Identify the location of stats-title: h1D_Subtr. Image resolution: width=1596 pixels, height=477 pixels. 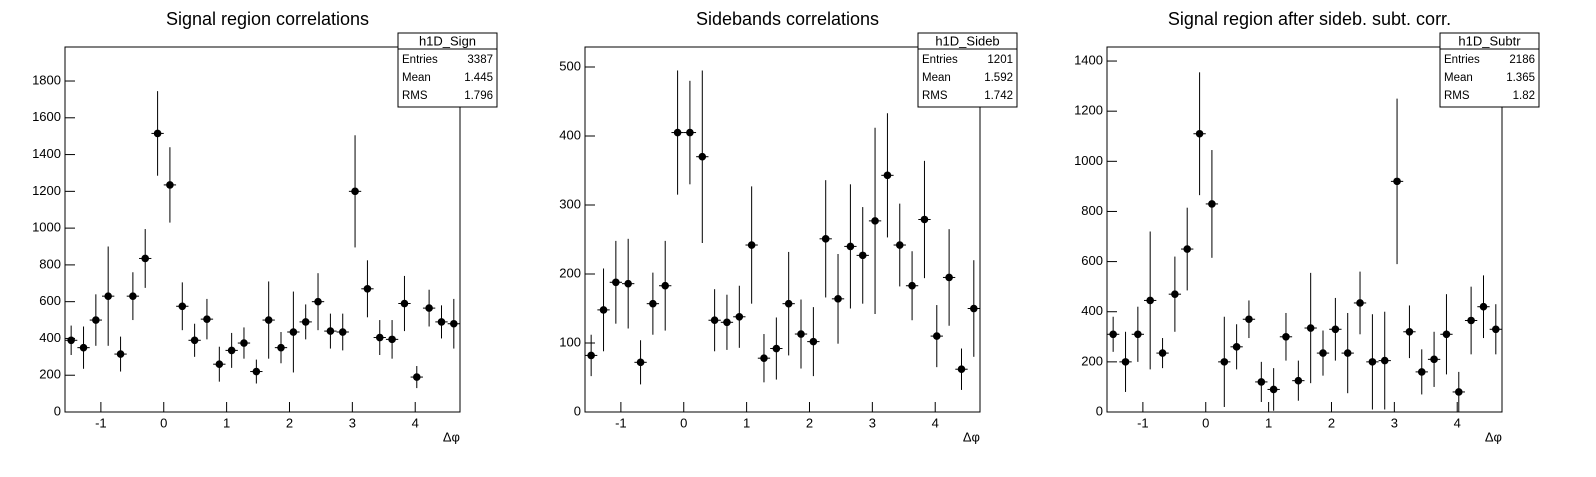
(1489, 40).